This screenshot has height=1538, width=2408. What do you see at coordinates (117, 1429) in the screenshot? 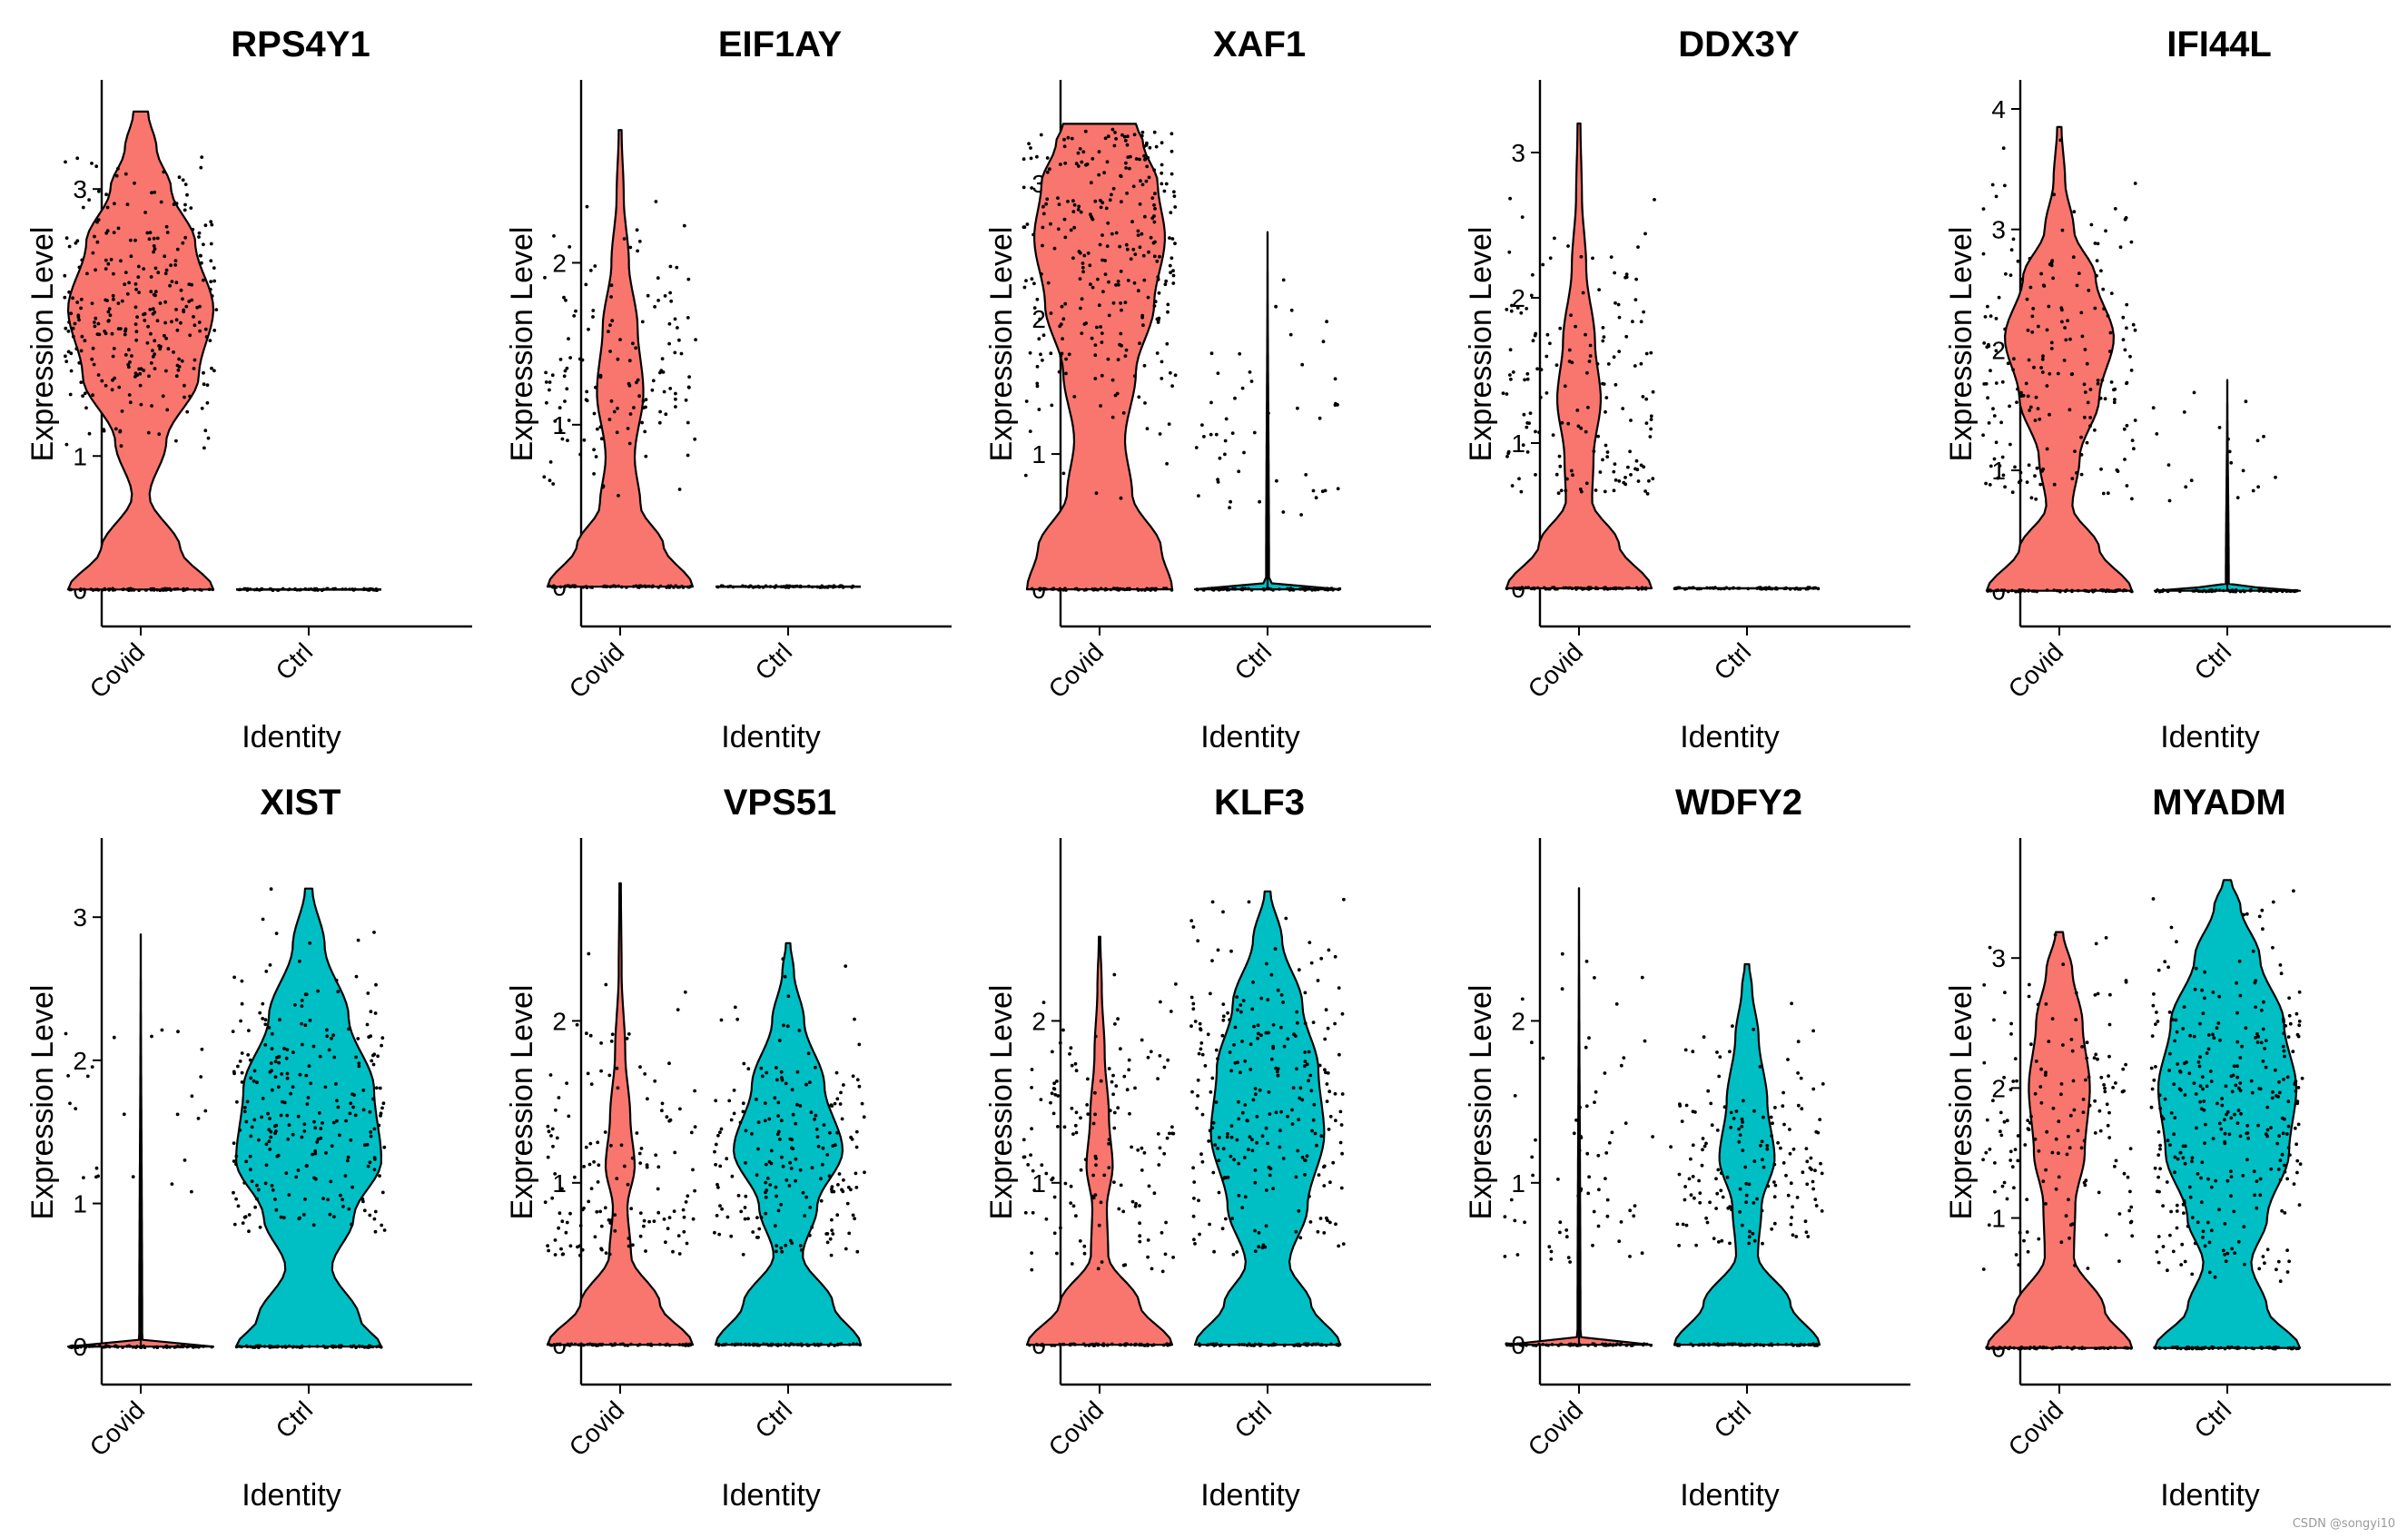
I see `x-tick-label: Covid` at bounding box center [117, 1429].